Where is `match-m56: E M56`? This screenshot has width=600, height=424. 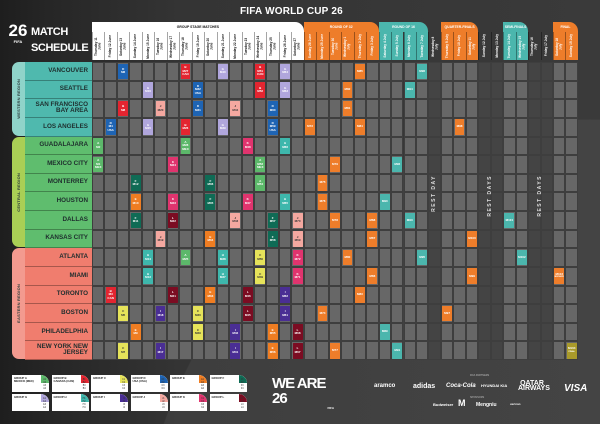 match-m56: E M56 is located at coordinates (272, 350).